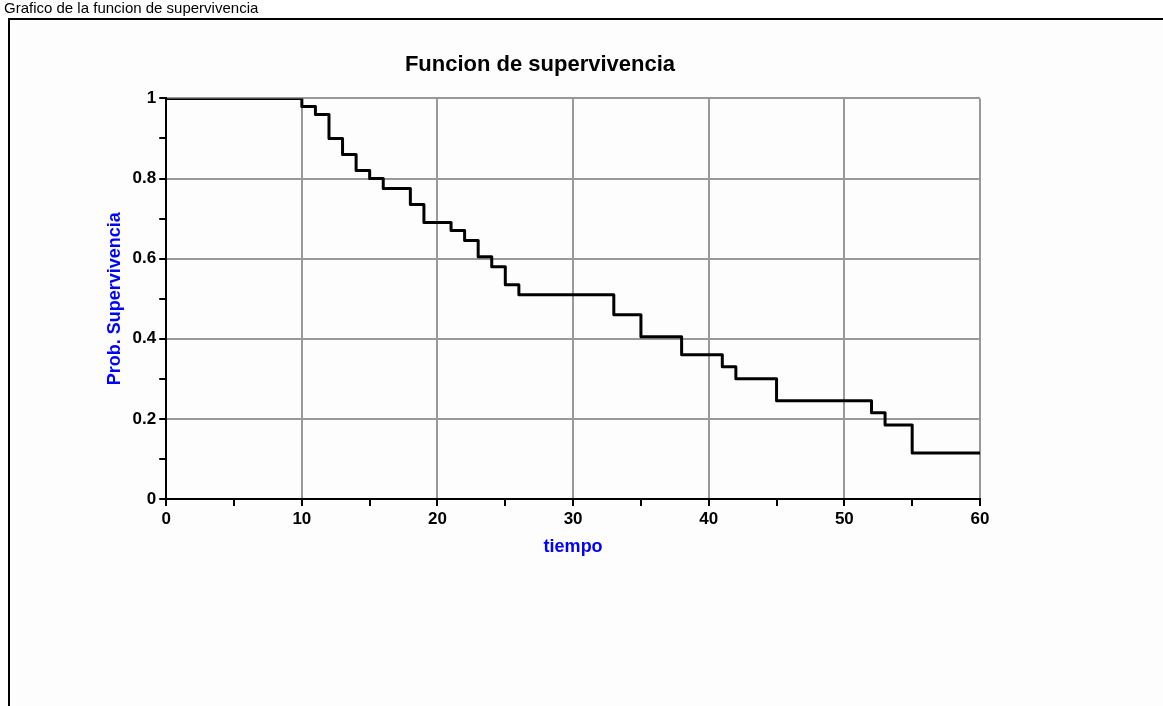 This screenshot has width=1163, height=706. What do you see at coordinates (437, 518) in the screenshot?
I see `x-tick-label: 20` at bounding box center [437, 518].